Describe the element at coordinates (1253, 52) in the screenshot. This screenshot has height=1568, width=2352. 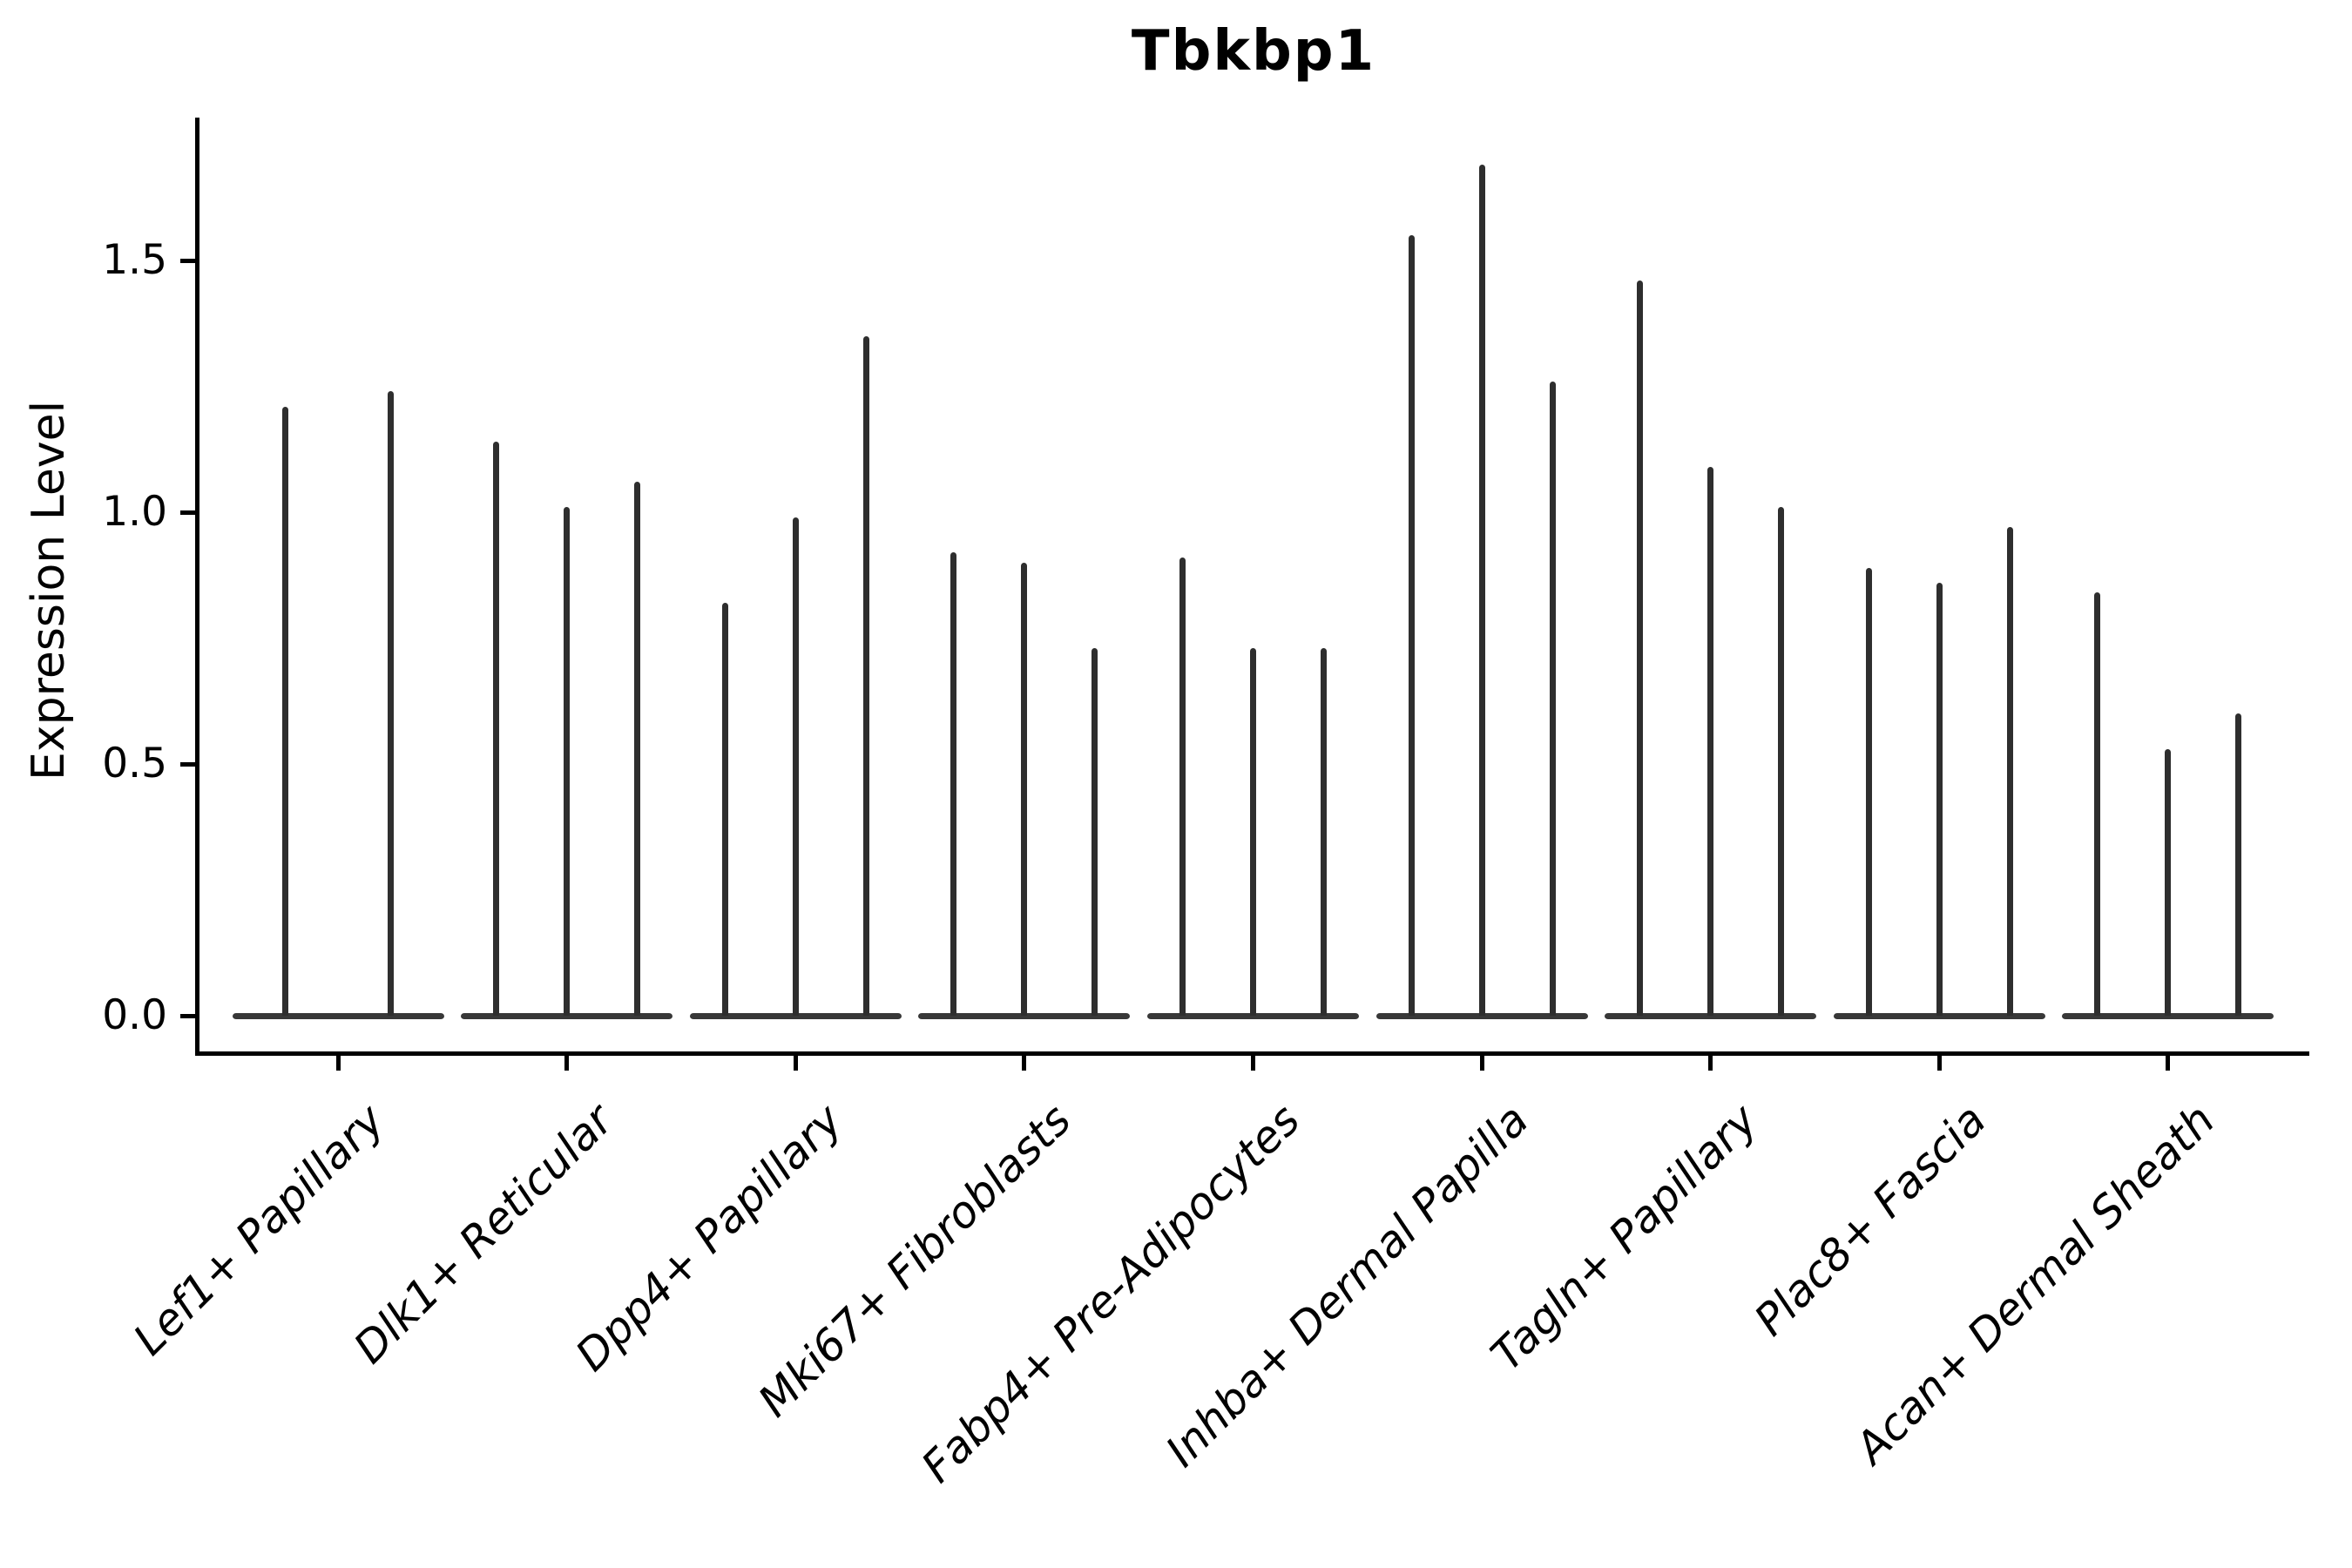
I see `chart-title: Tbkbp1` at that location.